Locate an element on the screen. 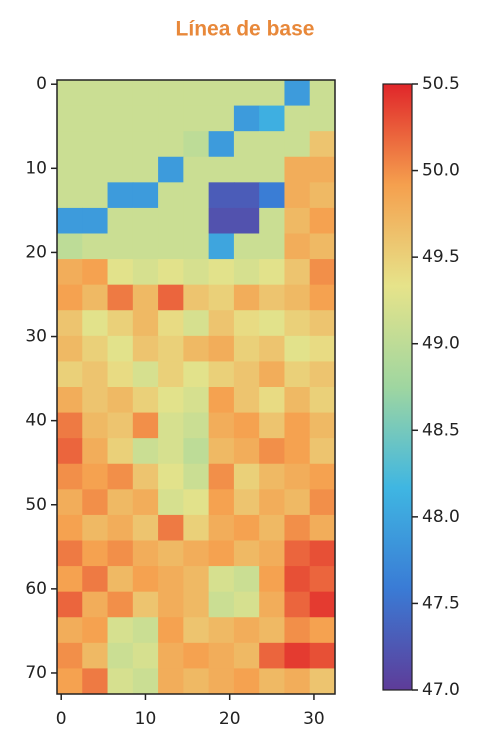  colorbar-tick-label: 47.5 is located at coordinates (441, 603).